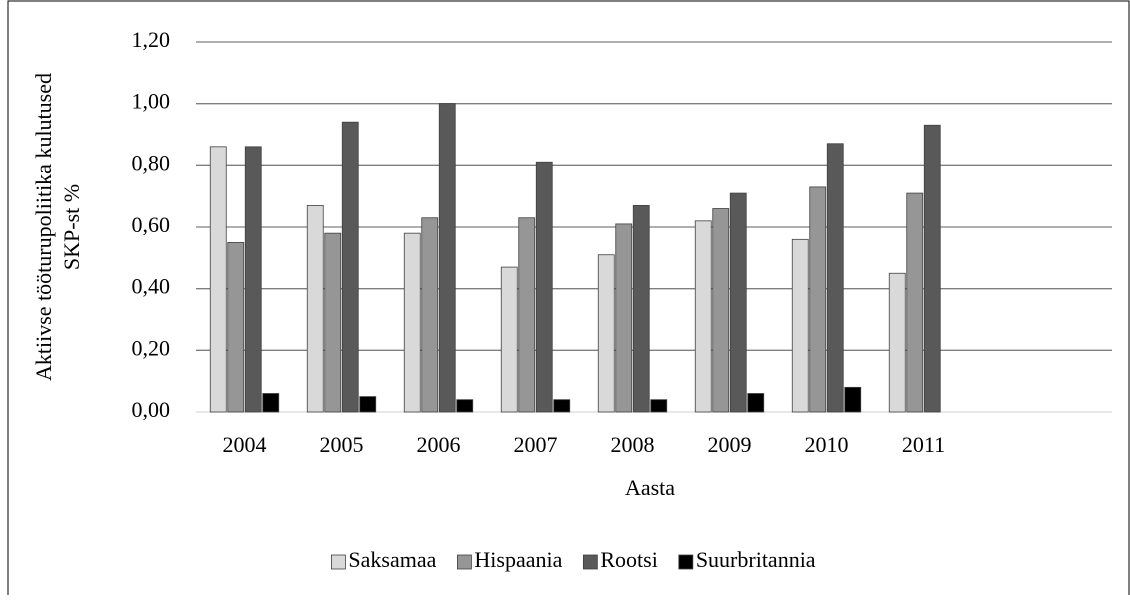 The width and height of the screenshot is (1130, 600). Describe the element at coordinates (342, 444) in the screenshot. I see `x-tick-label: 2005` at that location.